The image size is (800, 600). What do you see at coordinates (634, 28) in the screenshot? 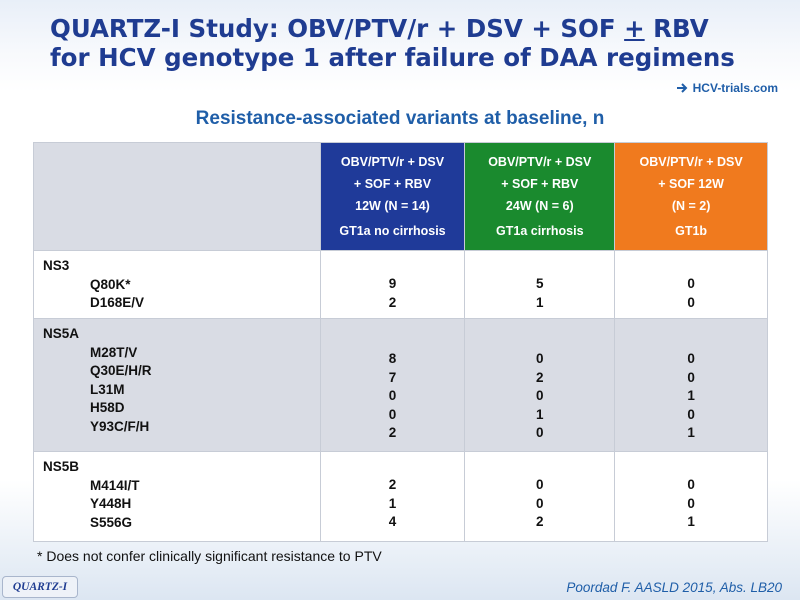
I see `title-plus-underlined: +` at bounding box center [634, 28].